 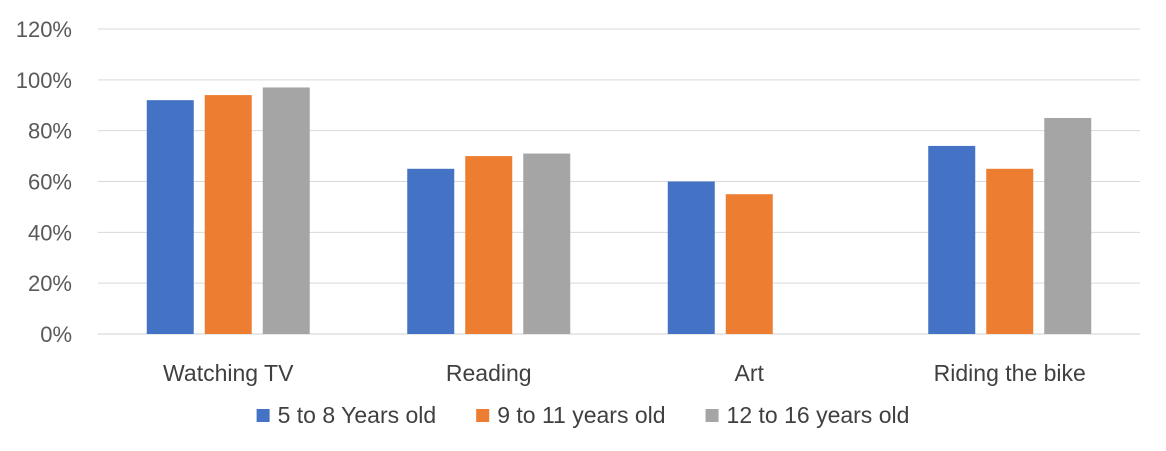 I want to click on y-tick-label: 0%, so click(x=56, y=334).